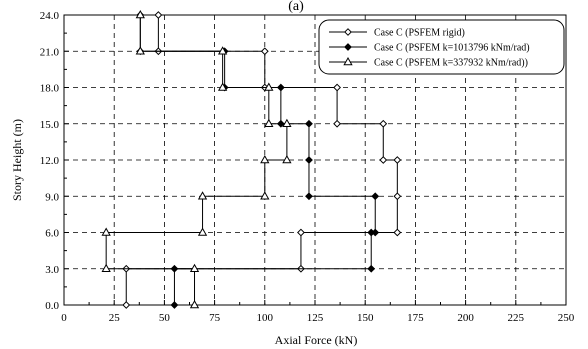 This screenshot has width=588, height=349. I want to click on x-tick-label: 200, so click(465, 318).